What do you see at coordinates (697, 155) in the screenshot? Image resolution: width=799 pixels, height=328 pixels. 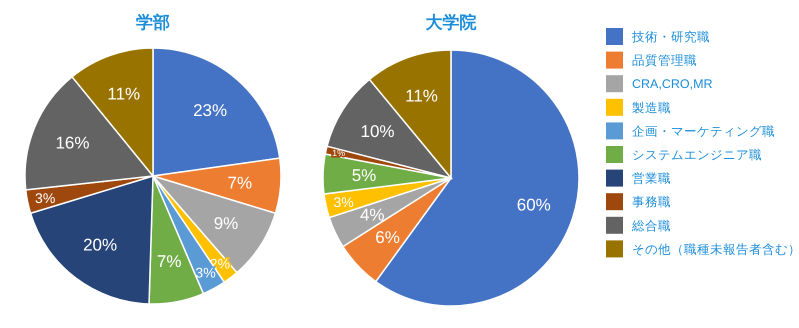 I see `legend-label: システムエンジニア職` at bounding box center [697, 155].